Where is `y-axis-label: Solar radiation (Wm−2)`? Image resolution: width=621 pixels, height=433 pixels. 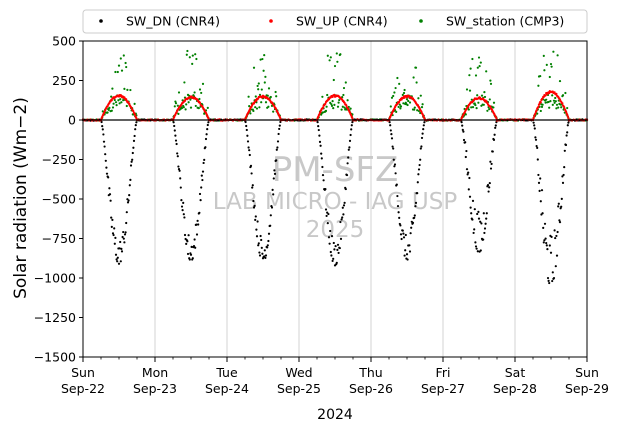
y-axis-label: Solar radiation (Wm−2) is located at coordinates (21, 198).